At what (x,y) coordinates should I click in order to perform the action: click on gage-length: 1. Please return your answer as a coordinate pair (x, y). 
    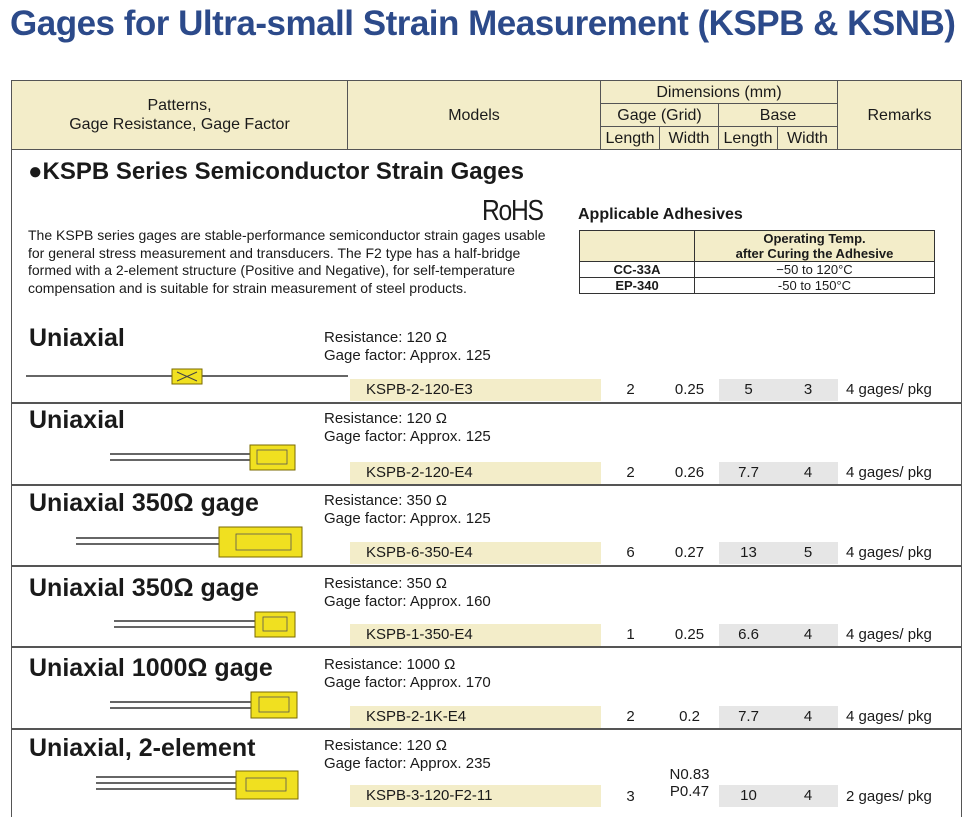
    Looking at the image, I should click on (630, 634).